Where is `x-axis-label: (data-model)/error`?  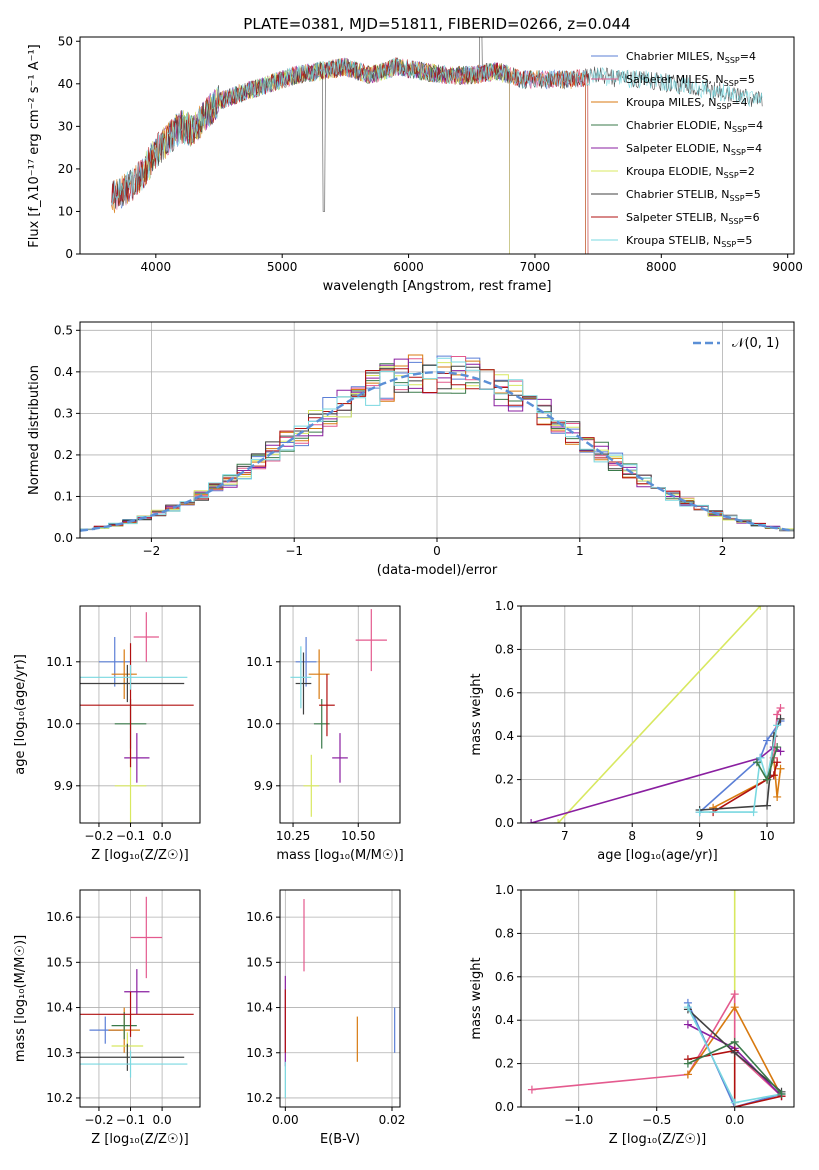 x-axis-label: (data-model)/error is located at coordinates (437, 570).